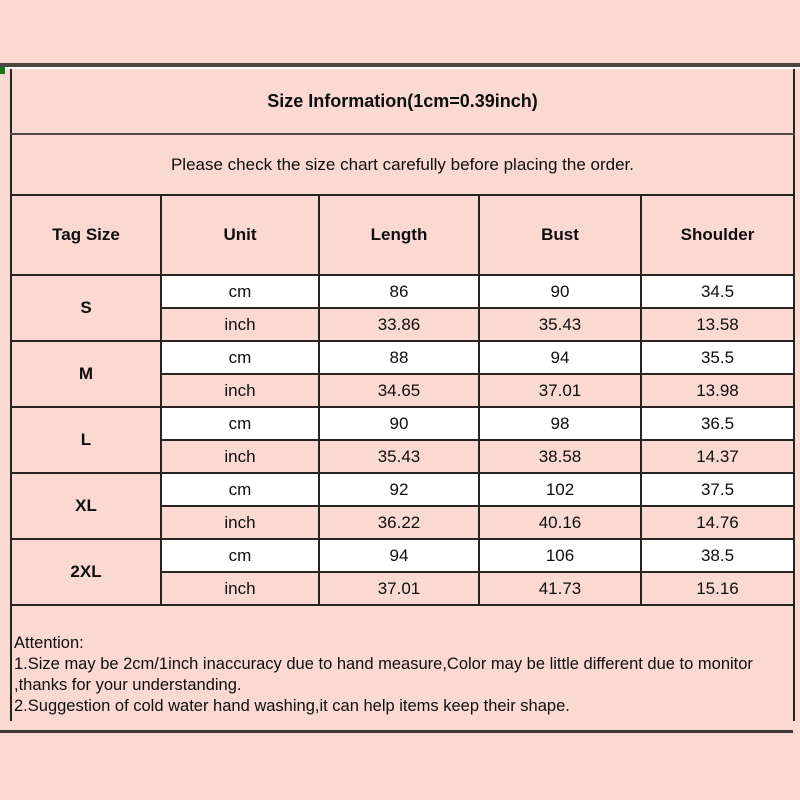  Describe the element at coordinates (560, 235) in the screenshot. I see `col-header-bust: Bust` at that location.